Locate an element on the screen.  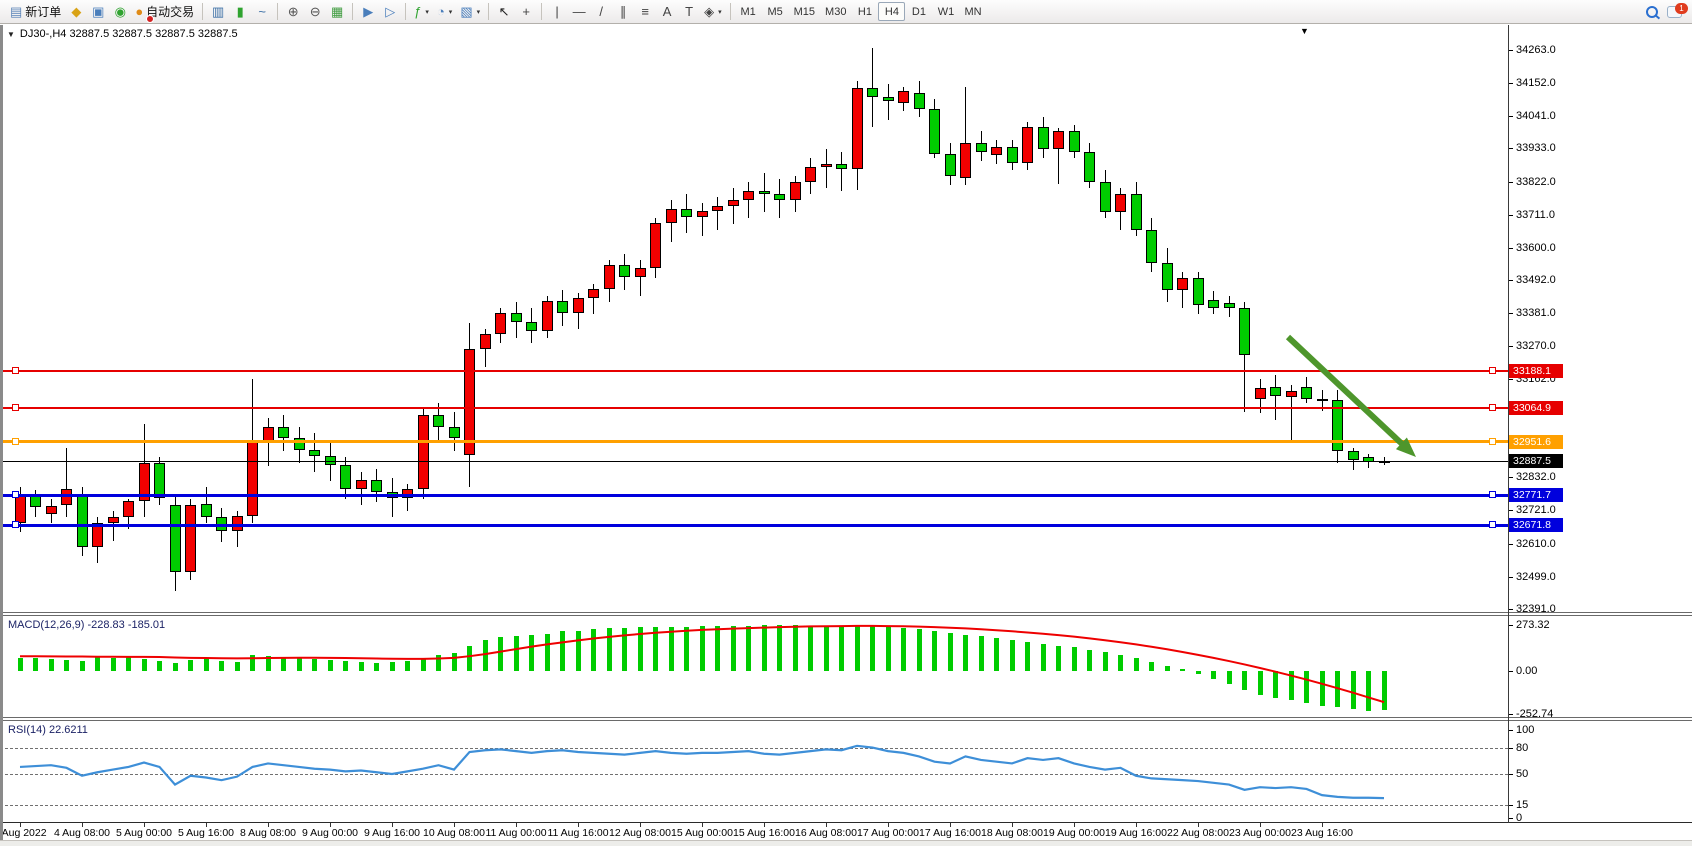
auto-scroll-button: ▶ is located at coordinates (368, 12).